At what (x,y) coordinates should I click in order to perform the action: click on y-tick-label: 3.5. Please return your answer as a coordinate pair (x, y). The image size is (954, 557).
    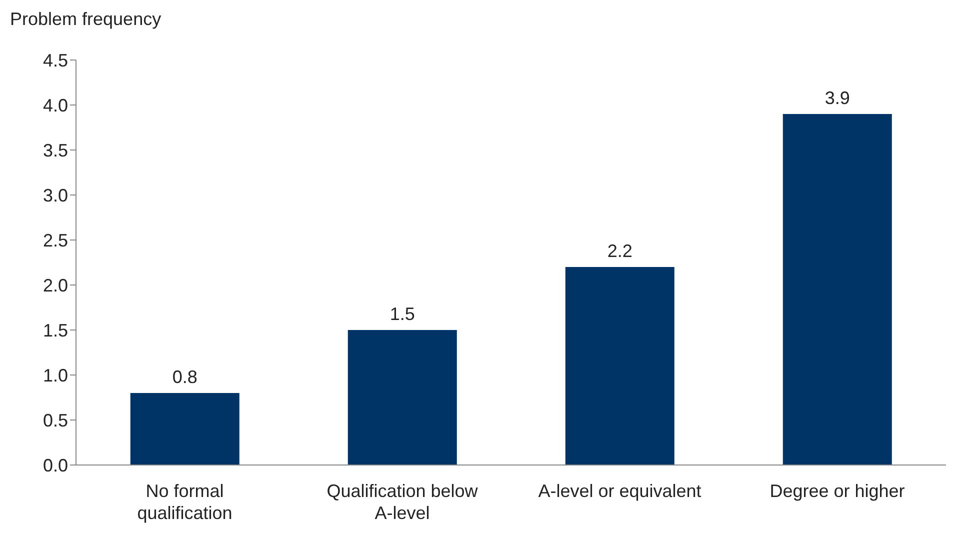
    Looking at the image, I should click on (55, 150).